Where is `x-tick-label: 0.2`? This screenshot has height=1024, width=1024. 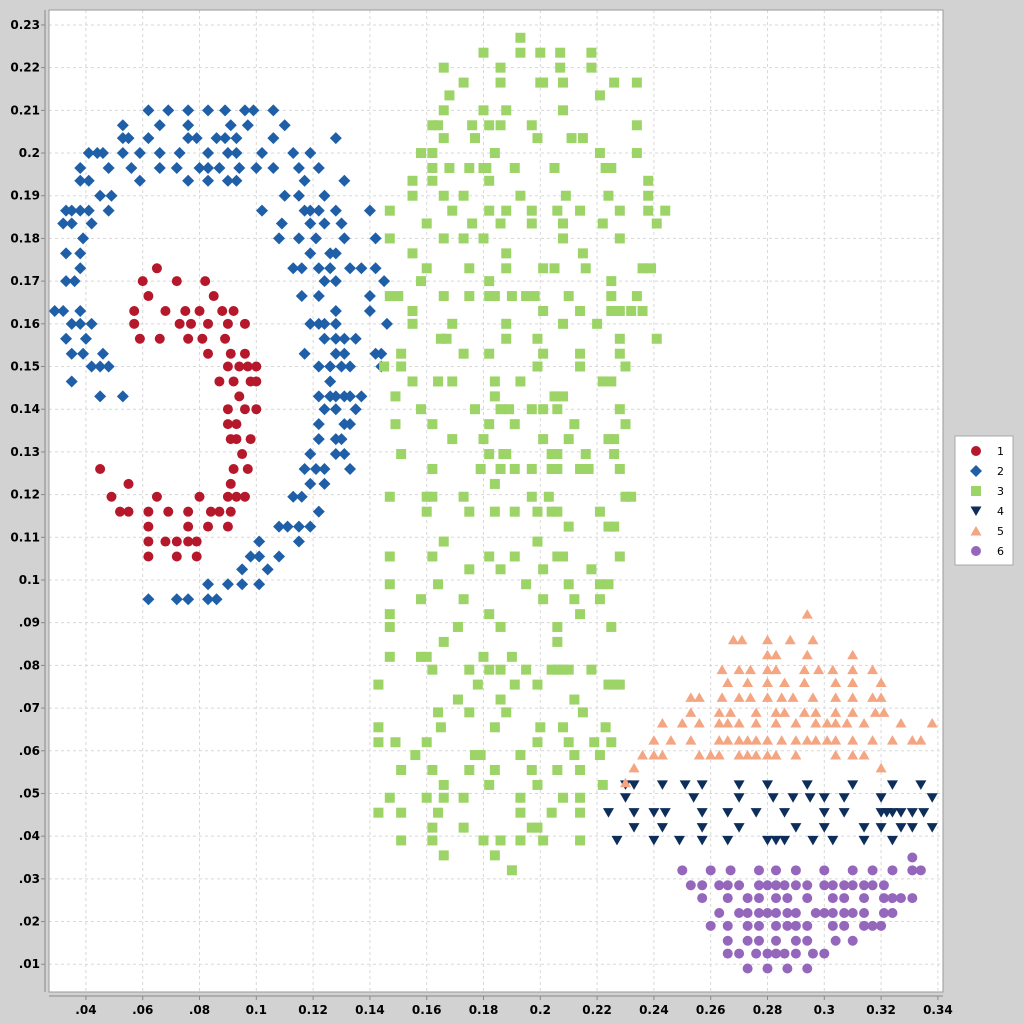
x-tick-label: 0.2 is located at coordinates (540, 1010).